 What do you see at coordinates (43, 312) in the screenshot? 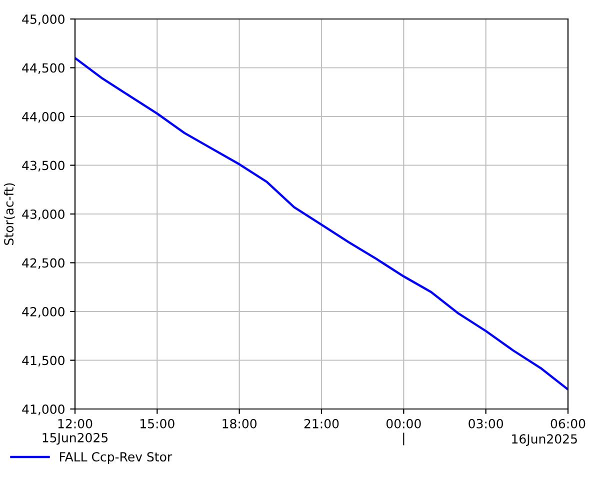
I see `y-tick-label: 42,000` at bounding box center [43, 312].